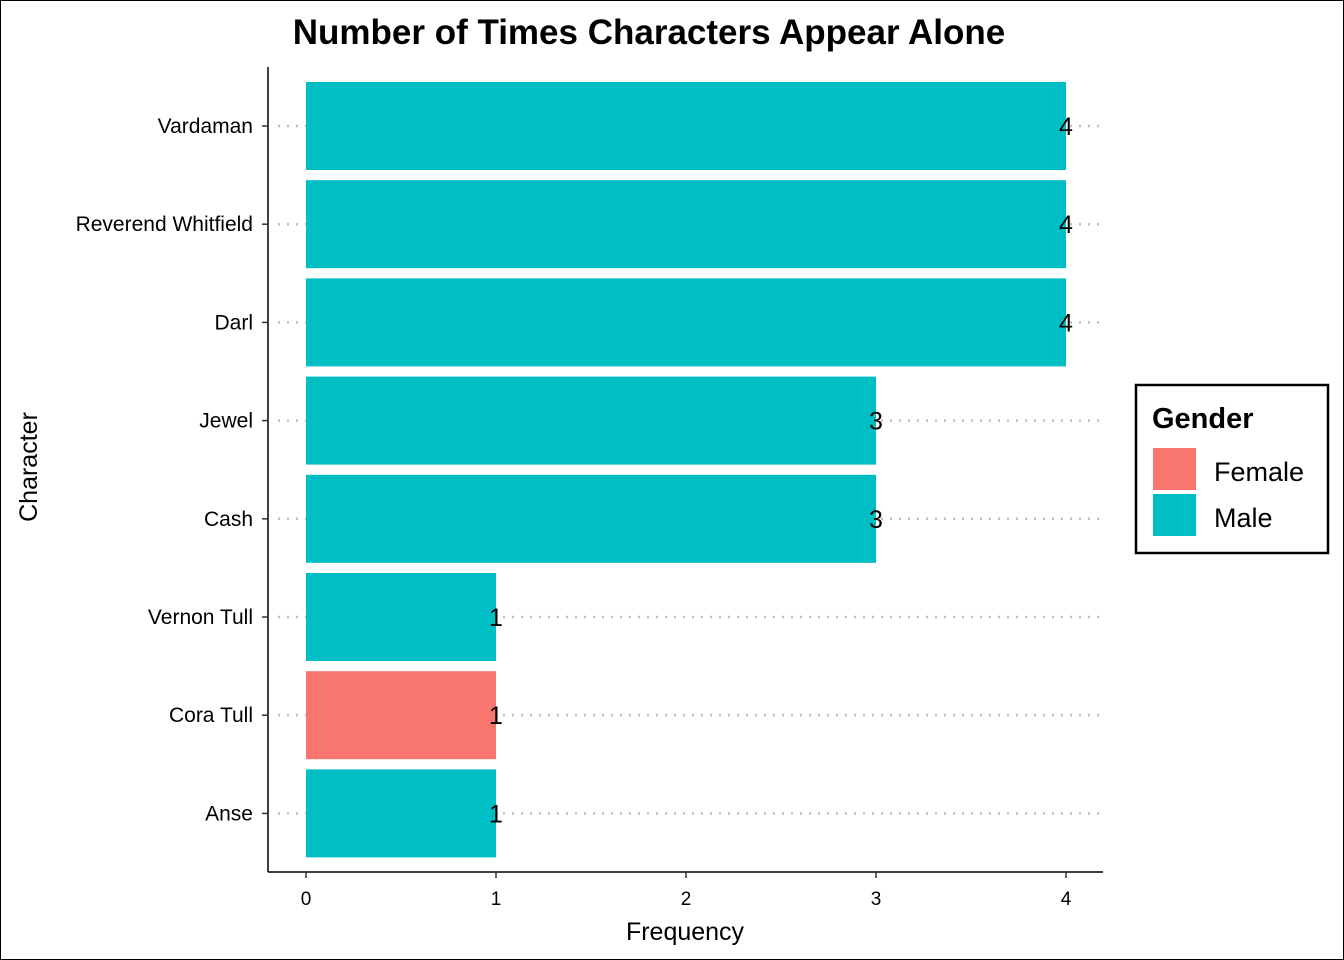 Image resolution: width=1344 pixels, height=960 pixels. What do you see at coordinates (496, 899) in the screenshot?
I see `x-tick-label: 1` at bounding box center [496, 899].